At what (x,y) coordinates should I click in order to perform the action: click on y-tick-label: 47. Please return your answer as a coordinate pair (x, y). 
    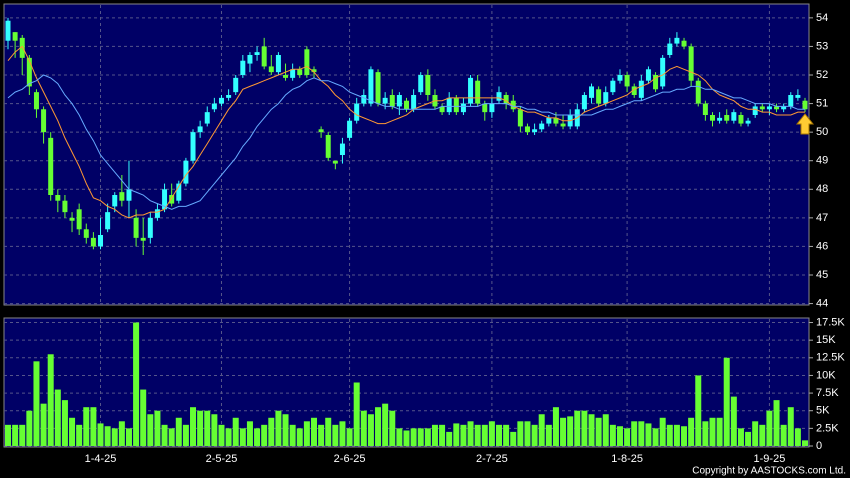
    Looking at the image, I should click on (822, 218).